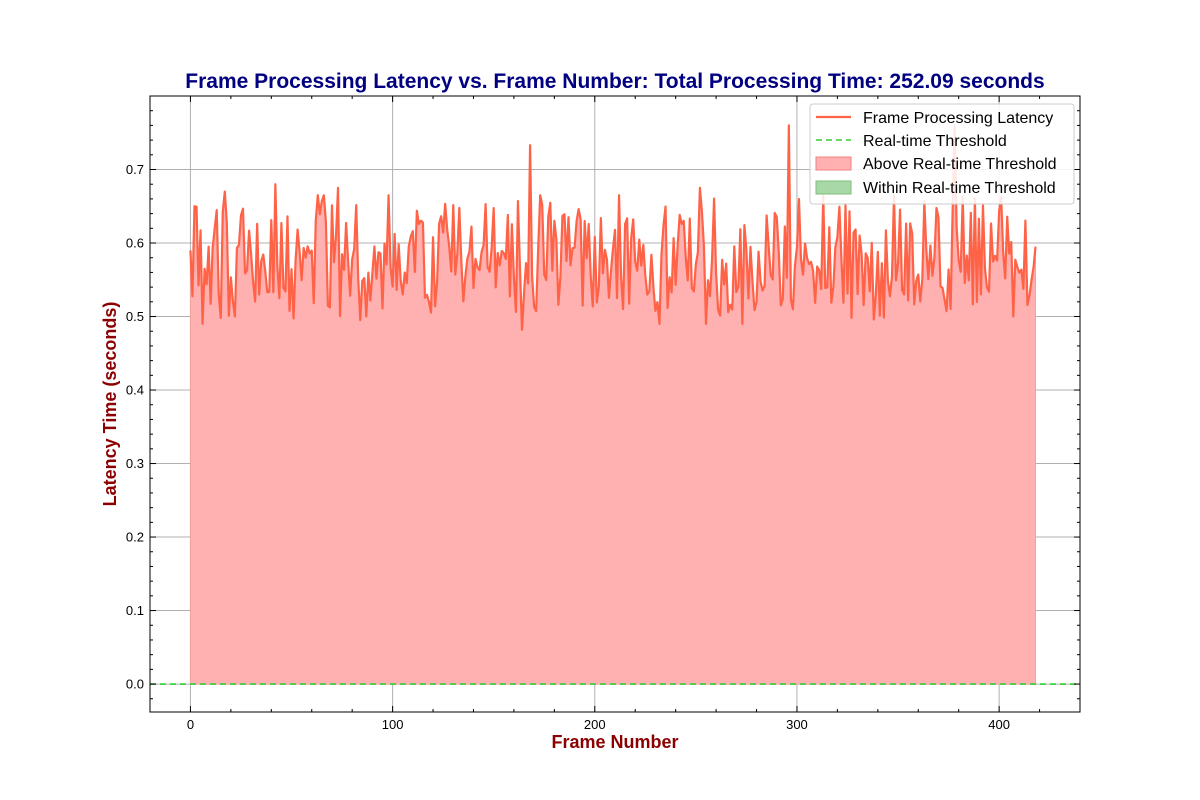 This screenshot has width=1200, height=800. Describe the element at coordinates (135, 243) in the screenshot. I see `y-tick-label: 0.6` at that location.